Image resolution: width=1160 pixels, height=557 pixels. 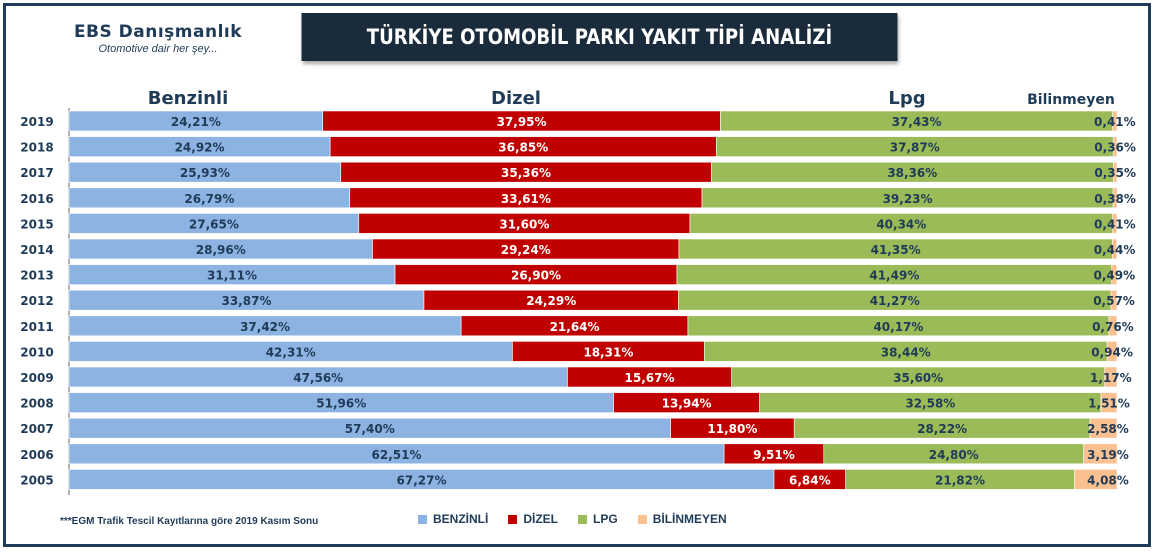 I want to click on y-tick-label: 2019, so click(x=36, y=122).